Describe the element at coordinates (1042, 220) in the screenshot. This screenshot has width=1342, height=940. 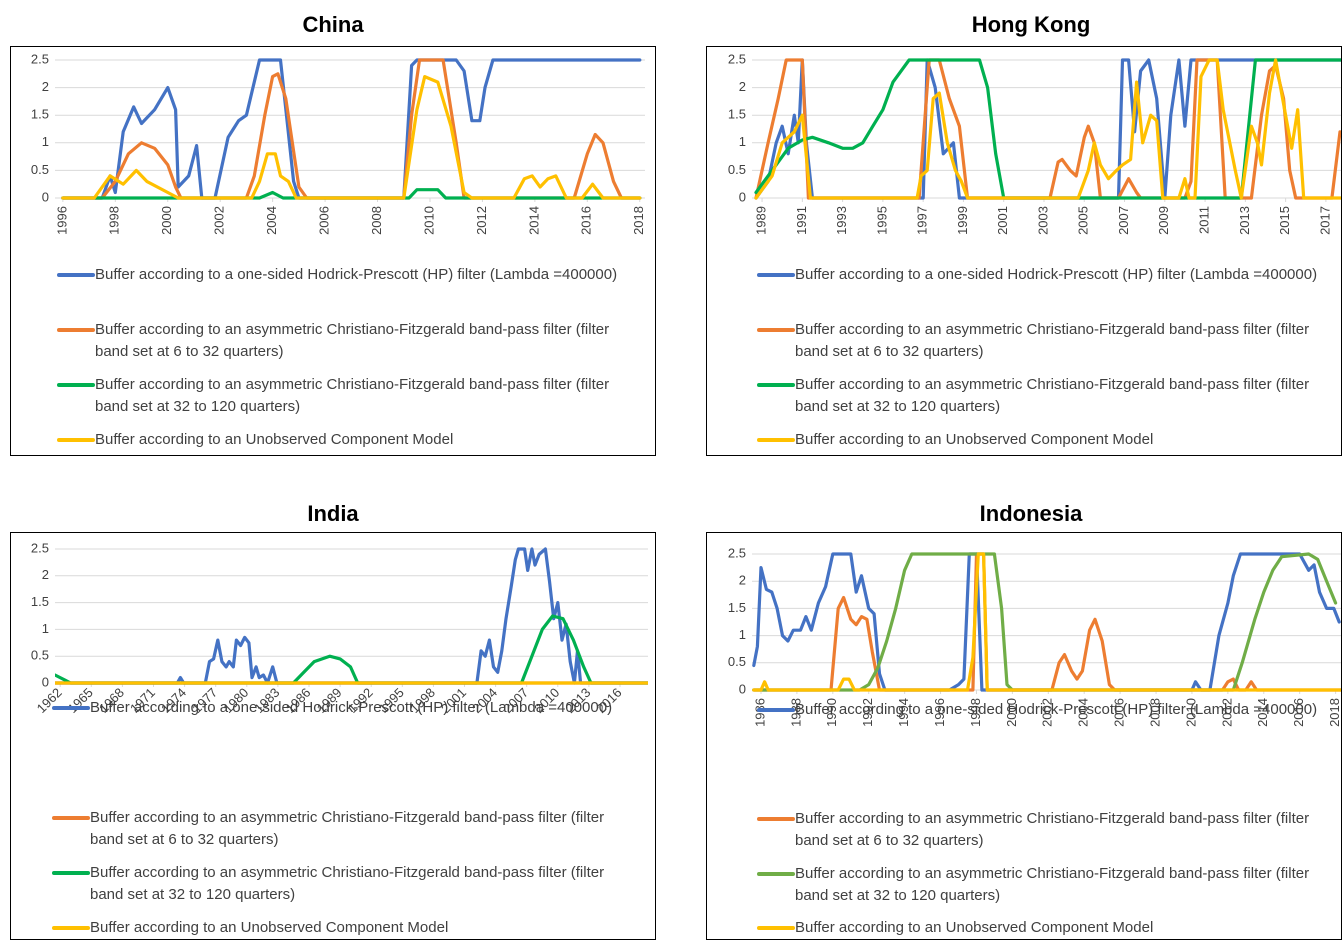
I see `x-tick-label: 2003` at that location.